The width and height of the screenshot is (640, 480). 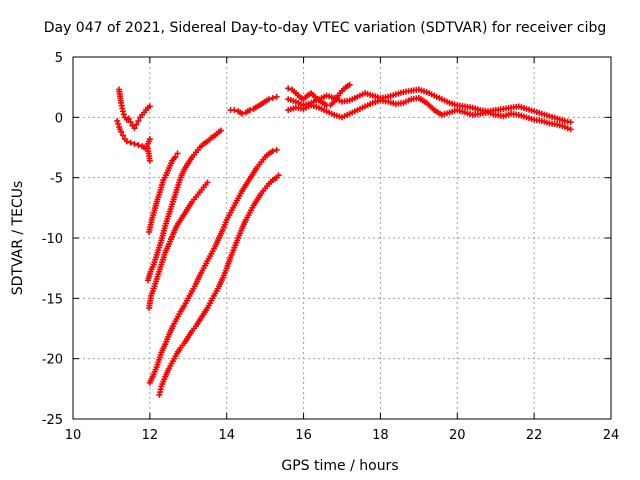 What do you see at coordinates (59, 58) in the screenshot?
I see `y-tick-label: 5` at bounding box center [59, 58].